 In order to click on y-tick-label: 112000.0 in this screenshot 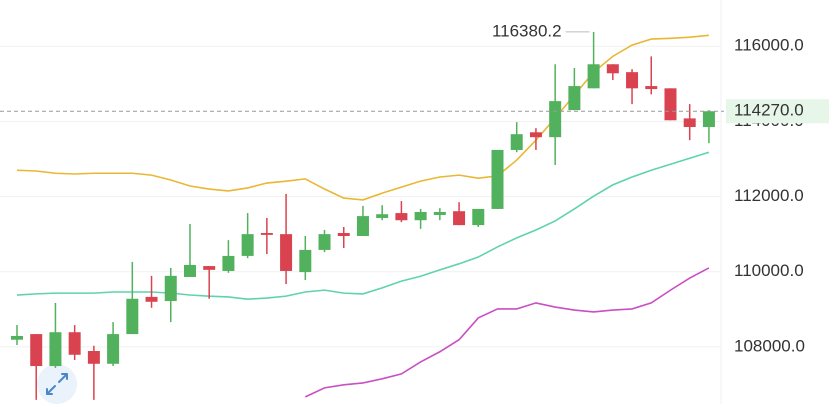, I will do `click(769, 195)`.